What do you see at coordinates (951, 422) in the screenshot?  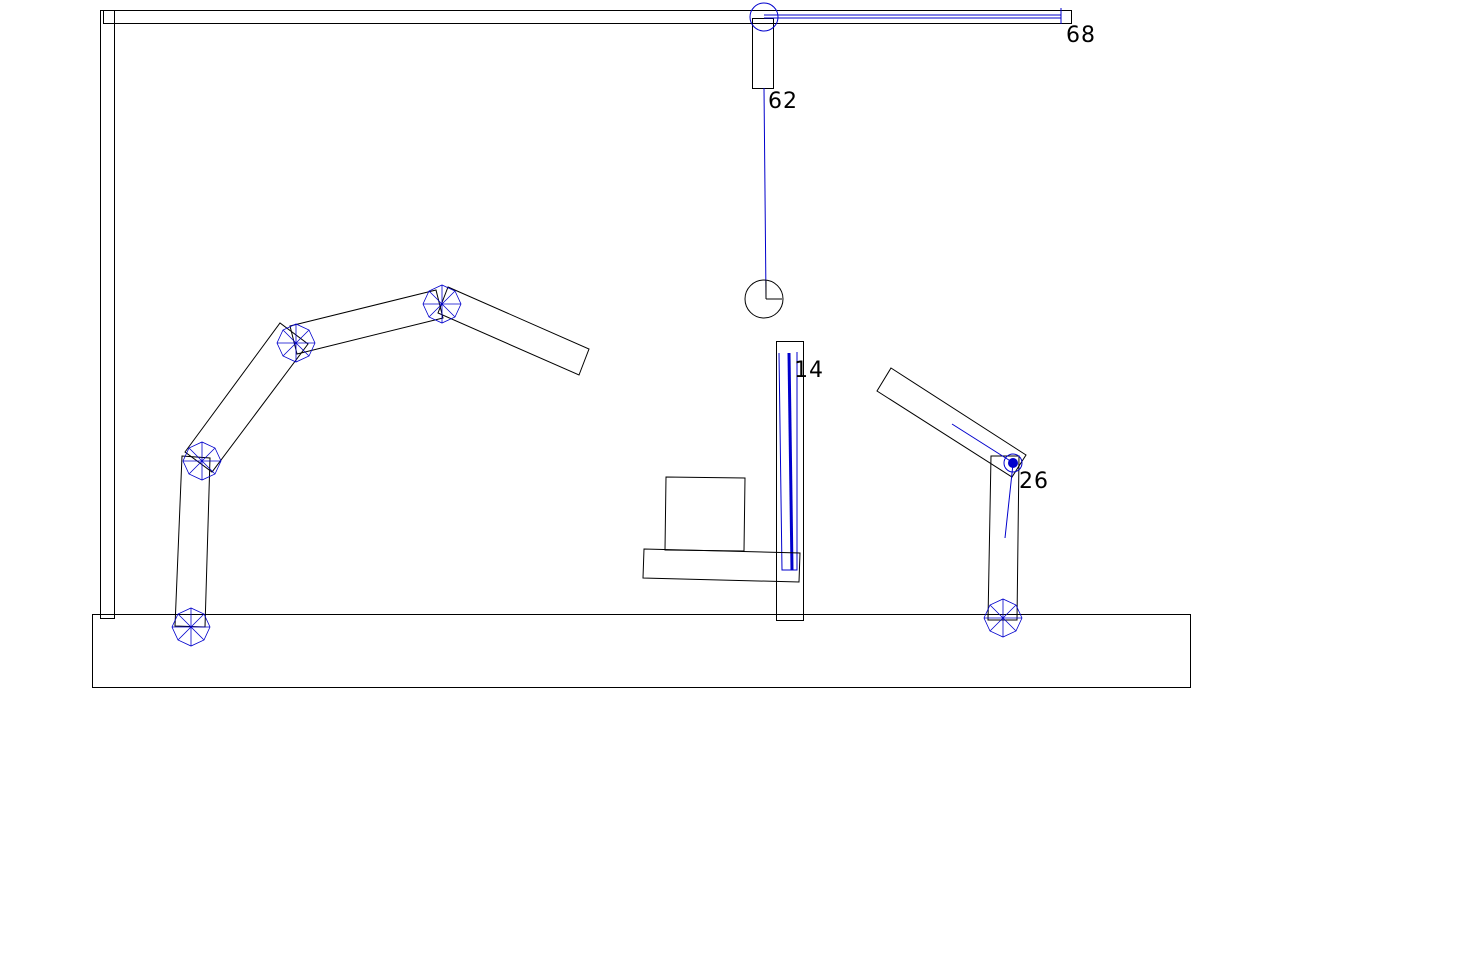 I see `right-arm-upper` at bounding box center [951, 422].